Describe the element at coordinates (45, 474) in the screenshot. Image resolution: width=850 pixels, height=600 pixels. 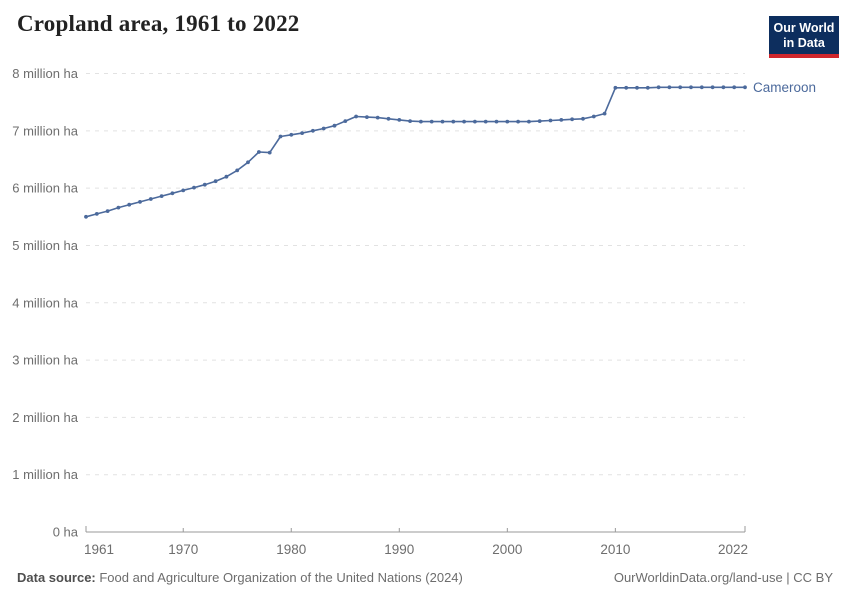
I see `y-axis-tick-label: 1 million ha` at that location.